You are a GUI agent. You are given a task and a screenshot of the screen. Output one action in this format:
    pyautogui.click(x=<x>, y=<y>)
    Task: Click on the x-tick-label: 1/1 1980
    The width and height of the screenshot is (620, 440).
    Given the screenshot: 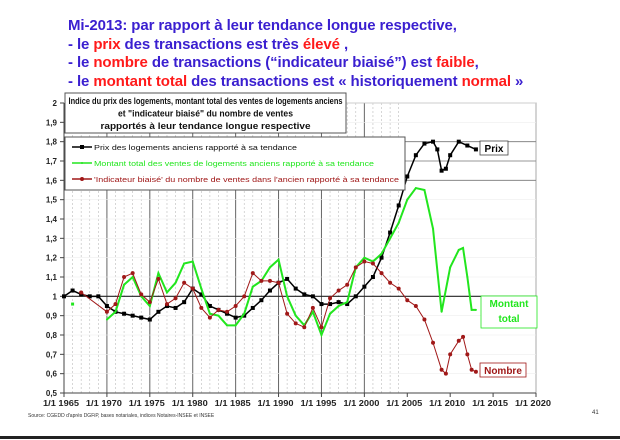 What is the action you would take?
    pyautogui.click(x=190, y=403)
    